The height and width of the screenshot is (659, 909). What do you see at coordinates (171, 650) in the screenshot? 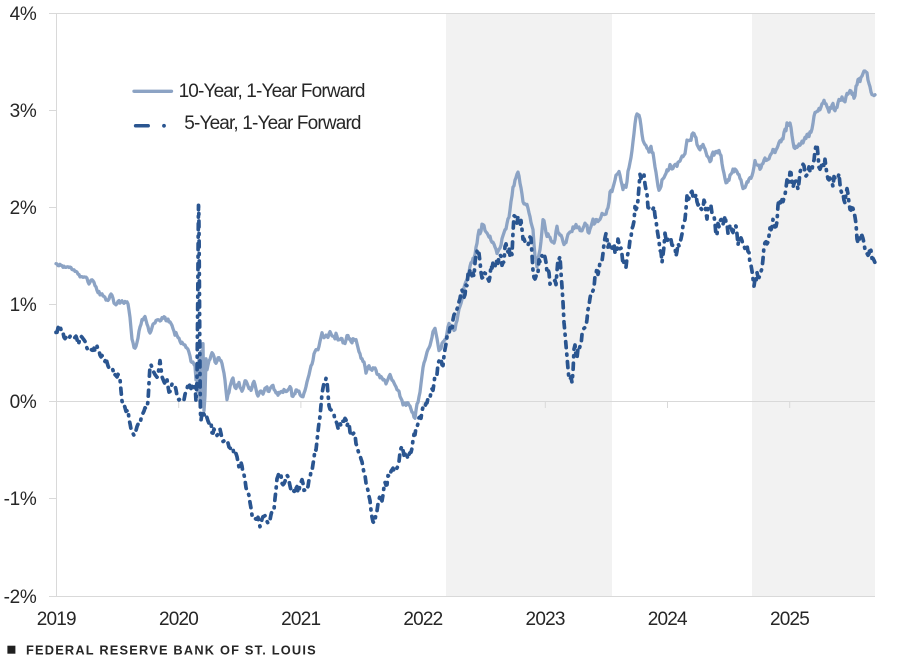
I see `svg-text:FEDERAL RESERVE BANK OF ST. LO: FEDERAL RESERVE BANK OF ST. LOUIS` at bounding box center [171, 650].